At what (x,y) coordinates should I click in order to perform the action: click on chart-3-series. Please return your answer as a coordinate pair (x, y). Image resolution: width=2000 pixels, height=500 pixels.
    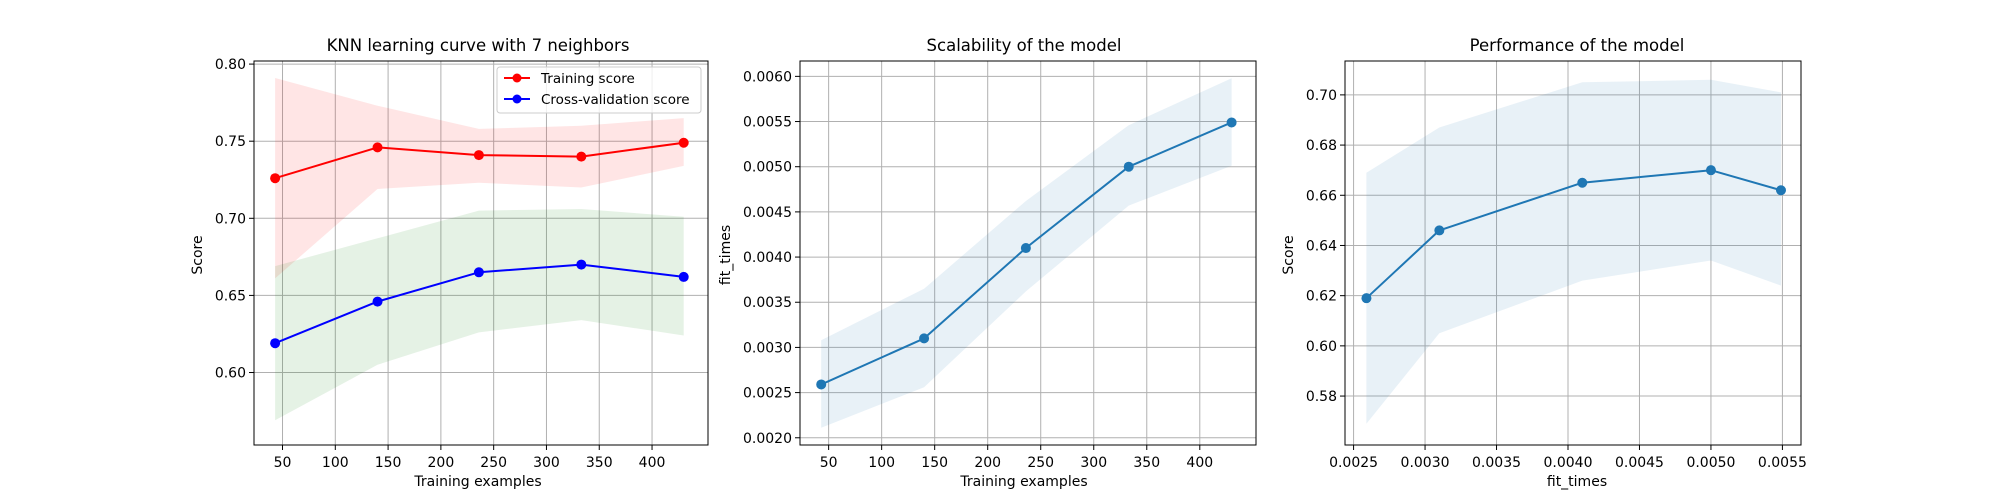
    Looking at the image, I should click on (1573, 234).